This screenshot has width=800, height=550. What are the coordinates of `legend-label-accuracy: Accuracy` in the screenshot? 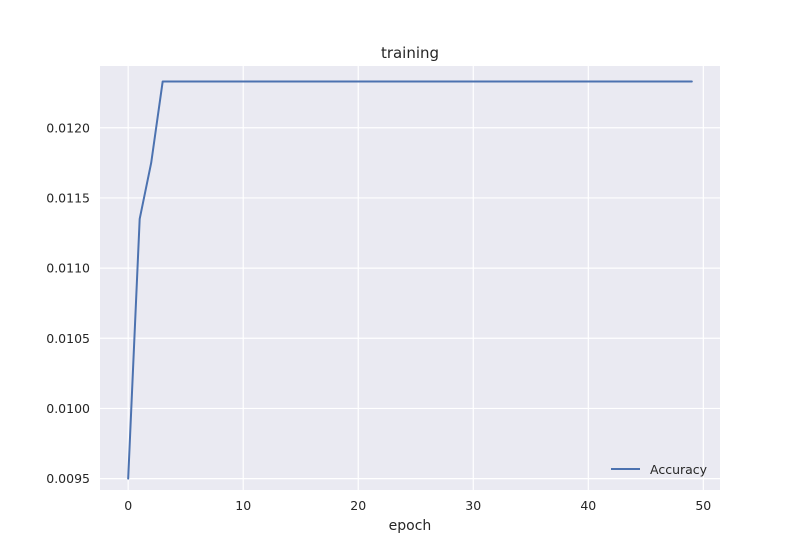 It's located at (679, 469).